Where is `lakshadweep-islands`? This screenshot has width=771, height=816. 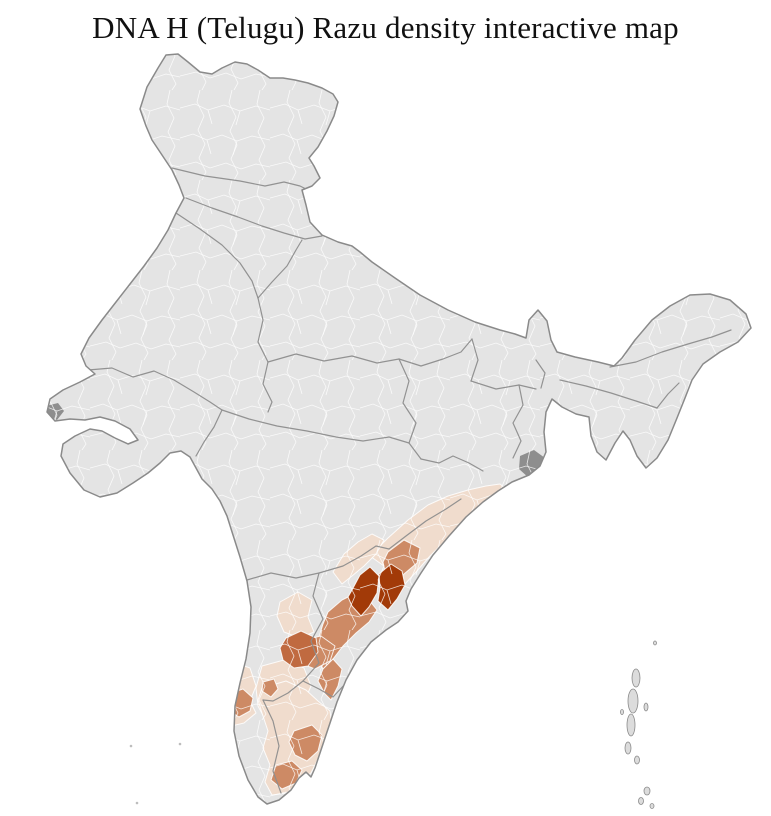
lakshadweep-islands is located at coordinates (155, 773).